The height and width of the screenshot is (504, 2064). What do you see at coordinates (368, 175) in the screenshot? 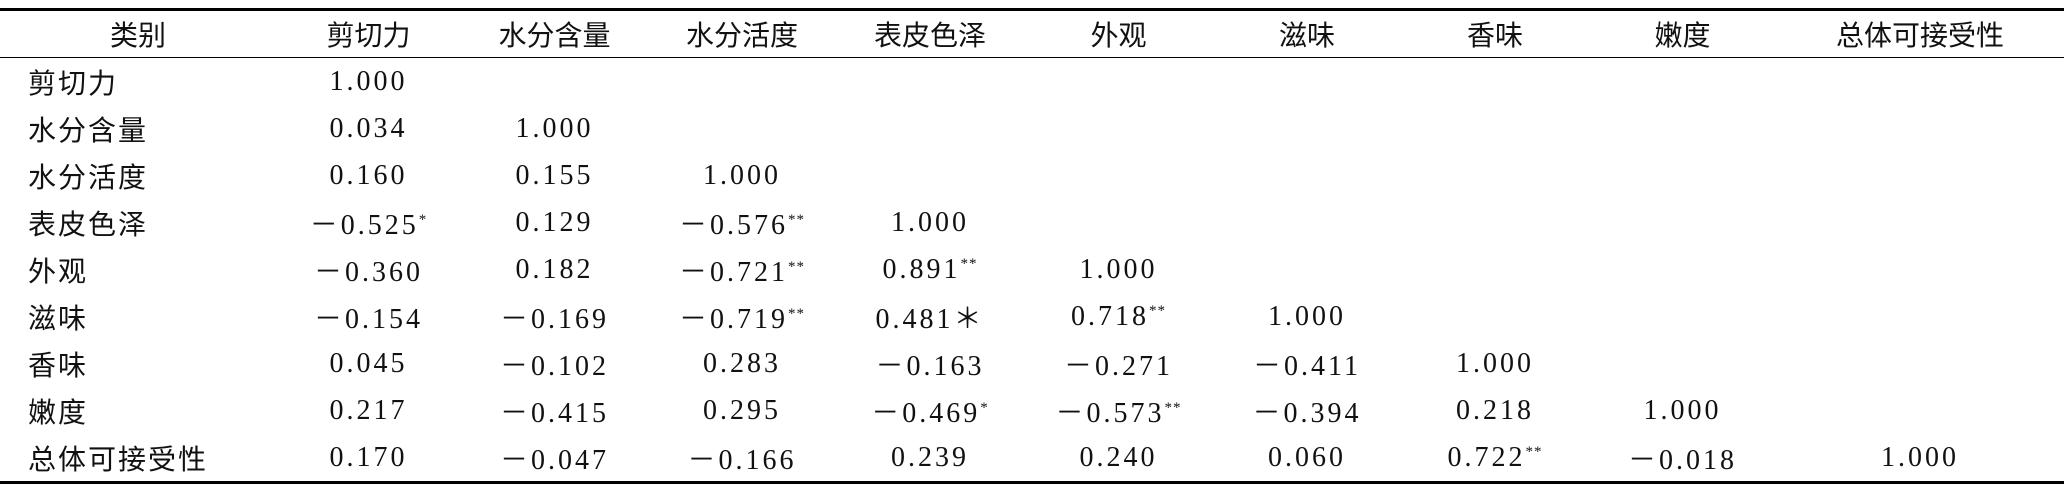
I see `cell: 0.160` at bounding box center [368, 175].